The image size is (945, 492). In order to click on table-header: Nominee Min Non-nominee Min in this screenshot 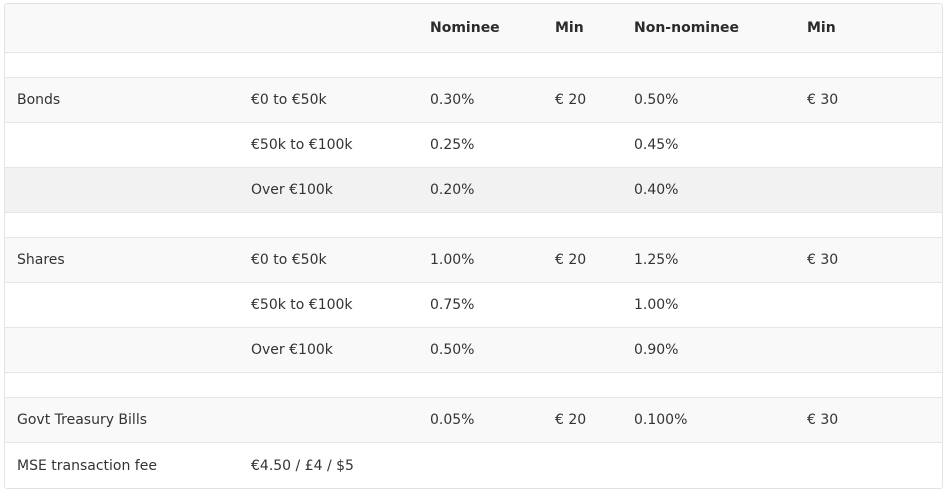, I will do `click(473, 28)`.